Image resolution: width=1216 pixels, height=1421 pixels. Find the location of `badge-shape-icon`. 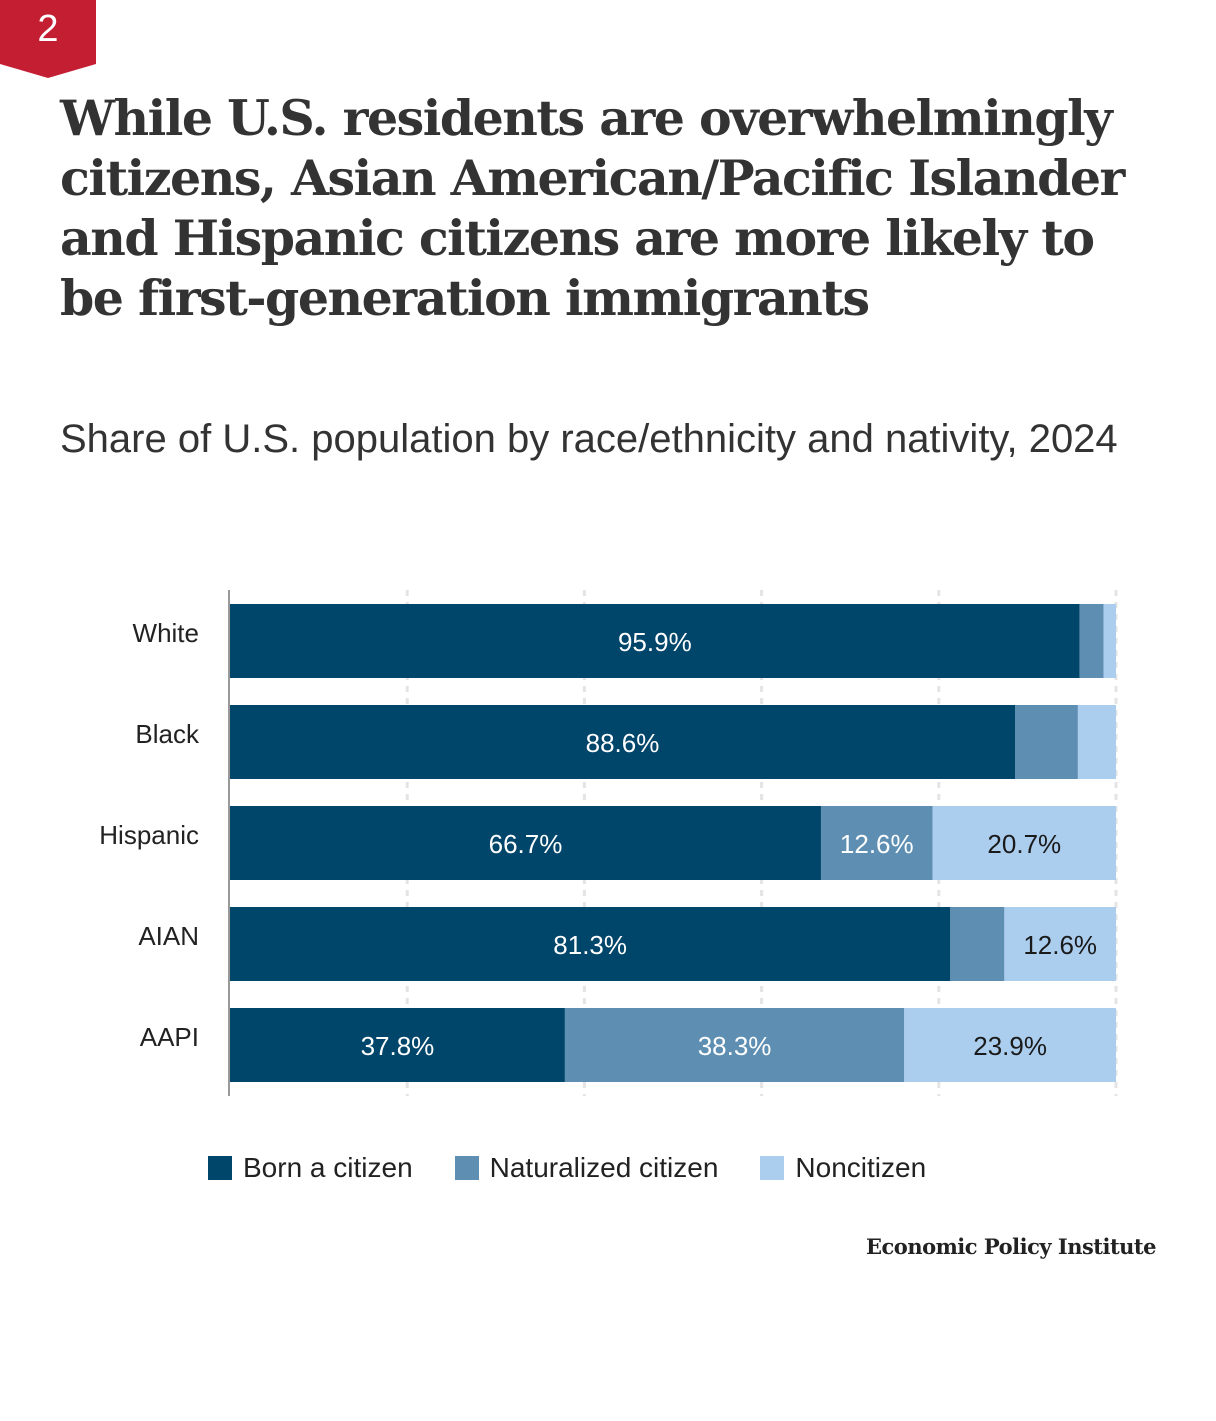

badge-shape-icon is located at coordinates (48, 39).